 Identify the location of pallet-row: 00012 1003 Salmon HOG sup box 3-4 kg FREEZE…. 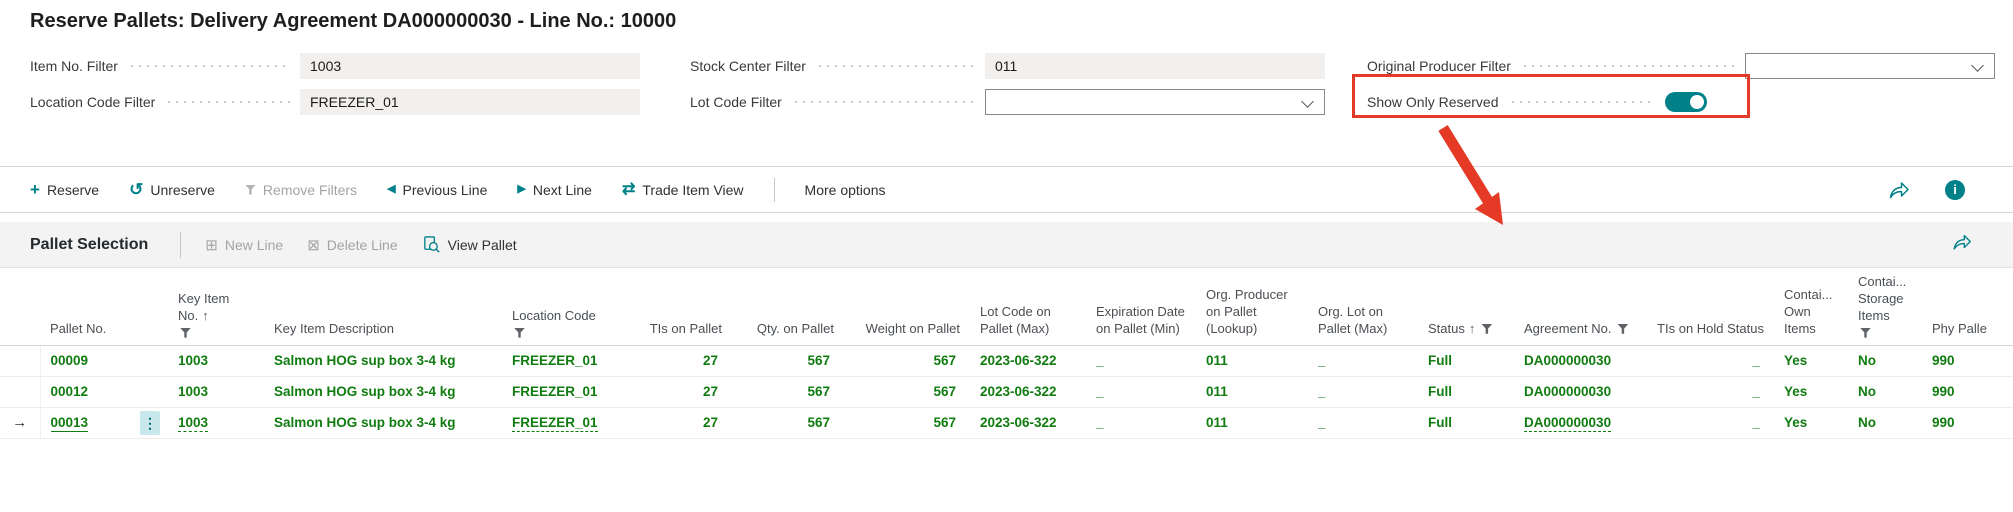
(1006, 392).